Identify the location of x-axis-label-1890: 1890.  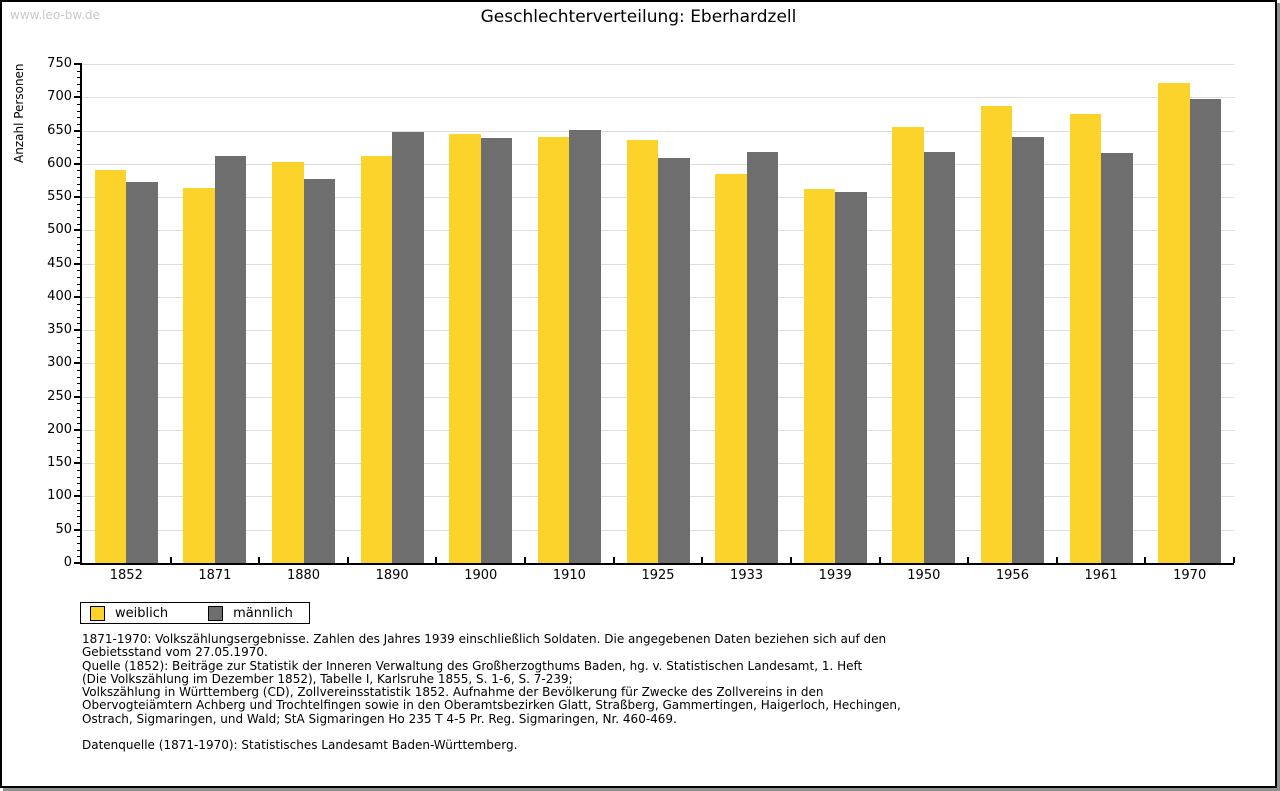
(392, 575).